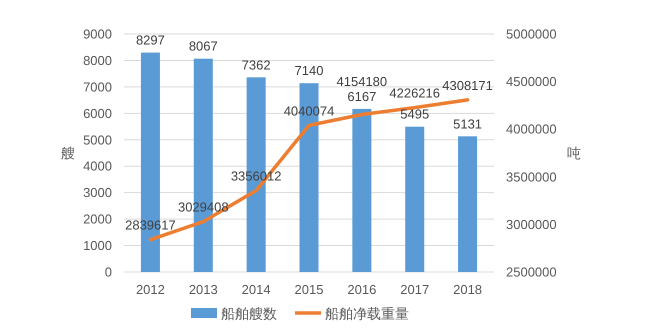  Describe the element at coordinates (97, 140) in the screenshot. I see `y-tick-label: 5000` at that location.